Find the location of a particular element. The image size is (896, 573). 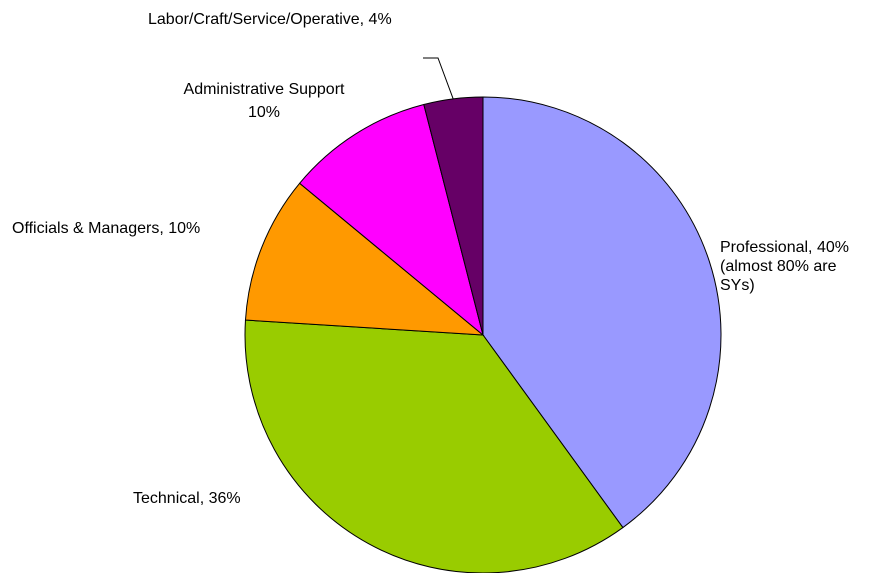

slice-label-labor-craft-service-operative: Labor/Craft/Service/Operative, 4% is located at coordinates (270, 19).